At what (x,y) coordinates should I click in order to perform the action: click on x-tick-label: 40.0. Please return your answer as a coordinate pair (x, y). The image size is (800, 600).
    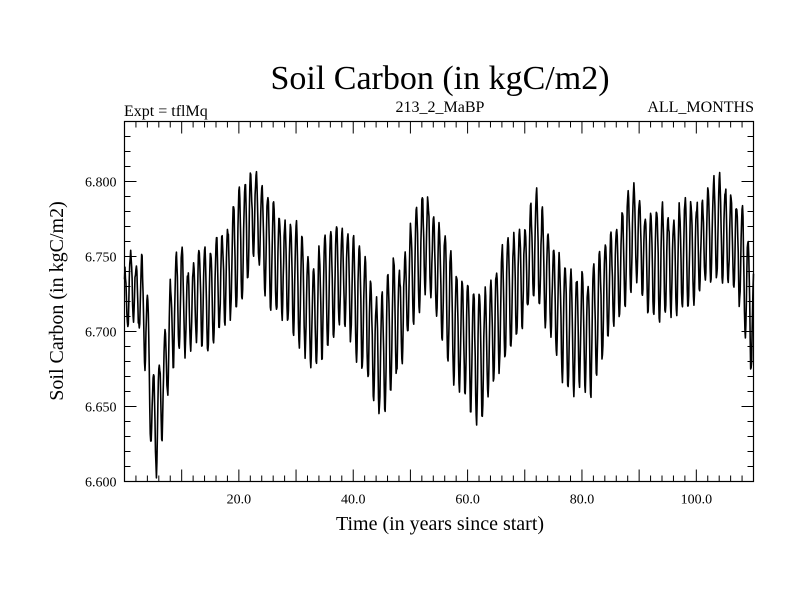
    Looking at the image, I should click on (353, 500).